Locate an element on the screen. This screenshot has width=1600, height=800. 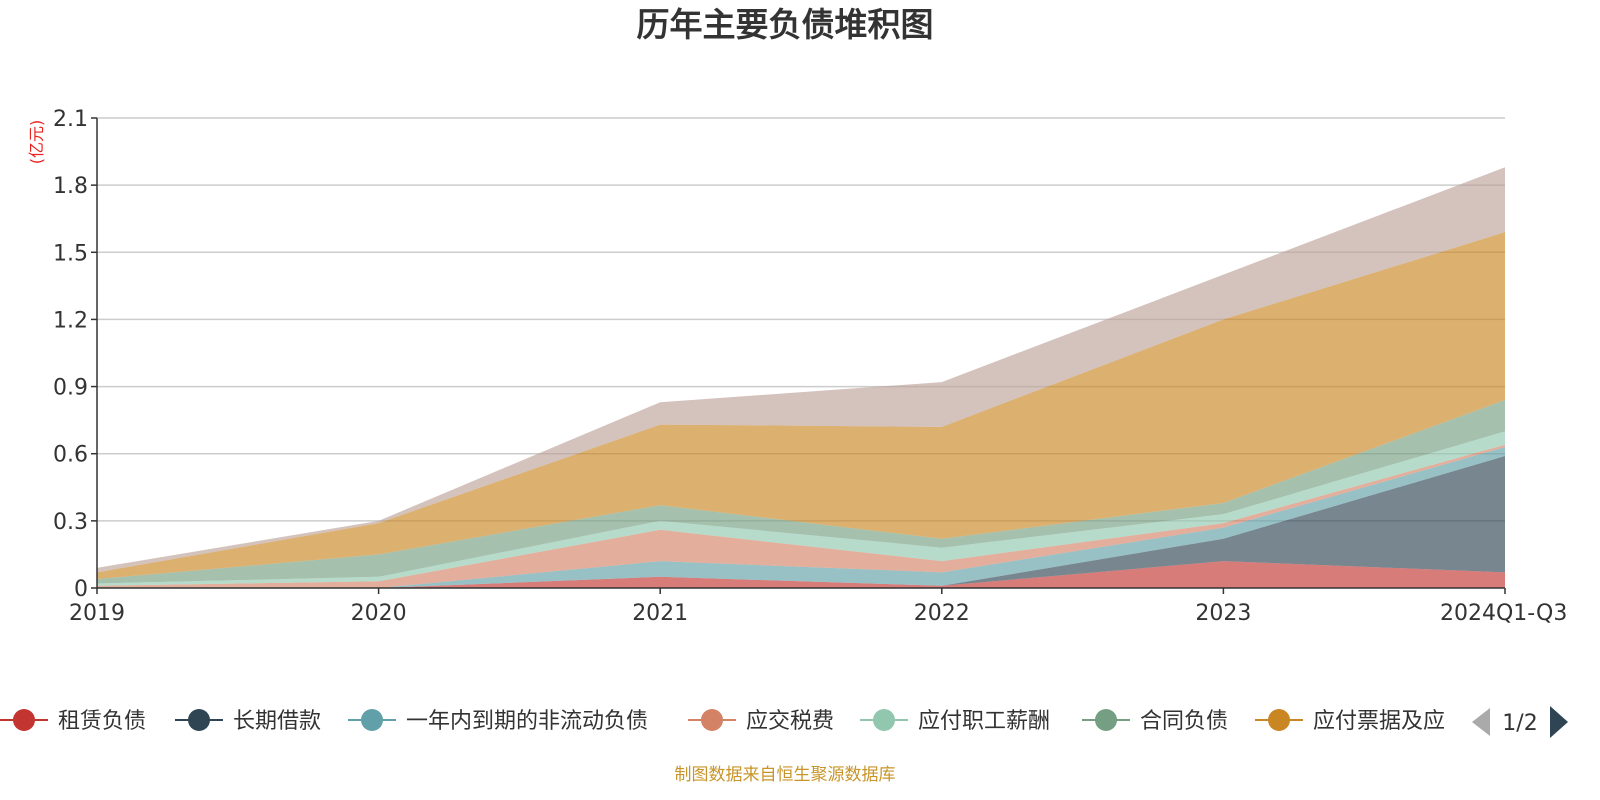
y-tick-label: 0.3 is located at coordinates (70, 522).